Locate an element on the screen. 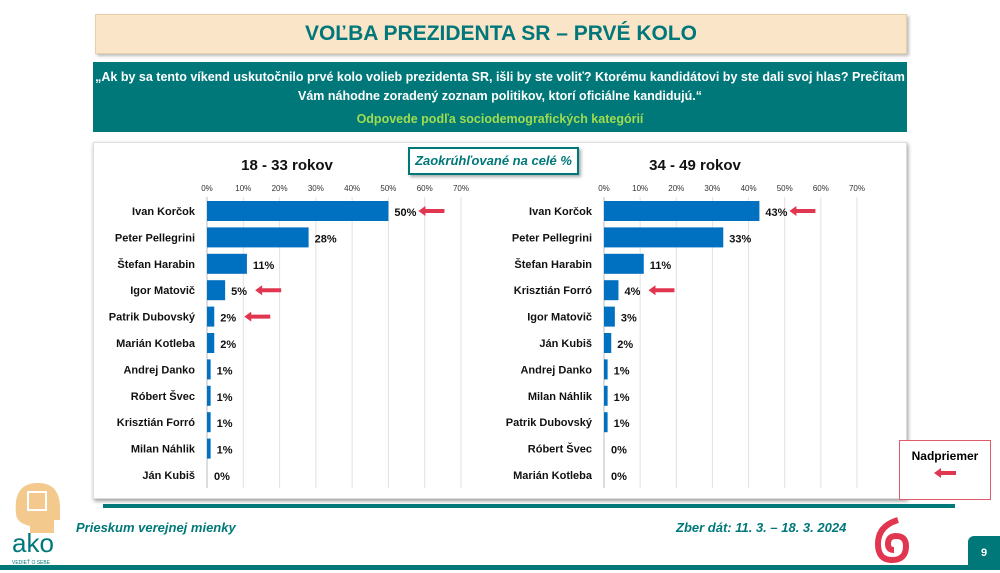 This screenshot has height=573, width=1000. data-label: 50% is located at coordinates (405, 213).